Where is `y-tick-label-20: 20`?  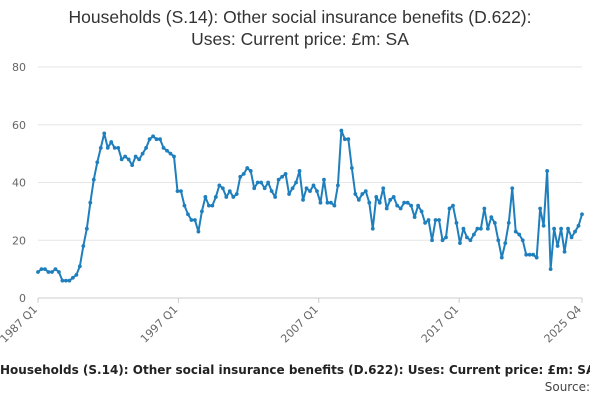
y-tick-label-20: 20 is located at coordinates (19, 240).